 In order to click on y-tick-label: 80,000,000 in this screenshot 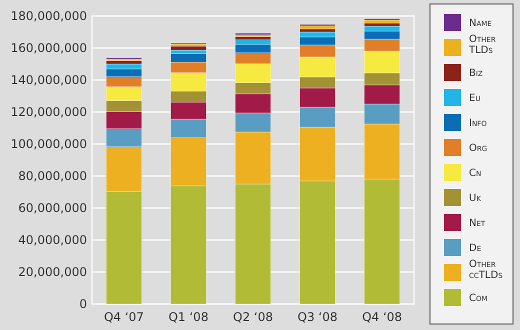, I will do `click(52, 176)`.